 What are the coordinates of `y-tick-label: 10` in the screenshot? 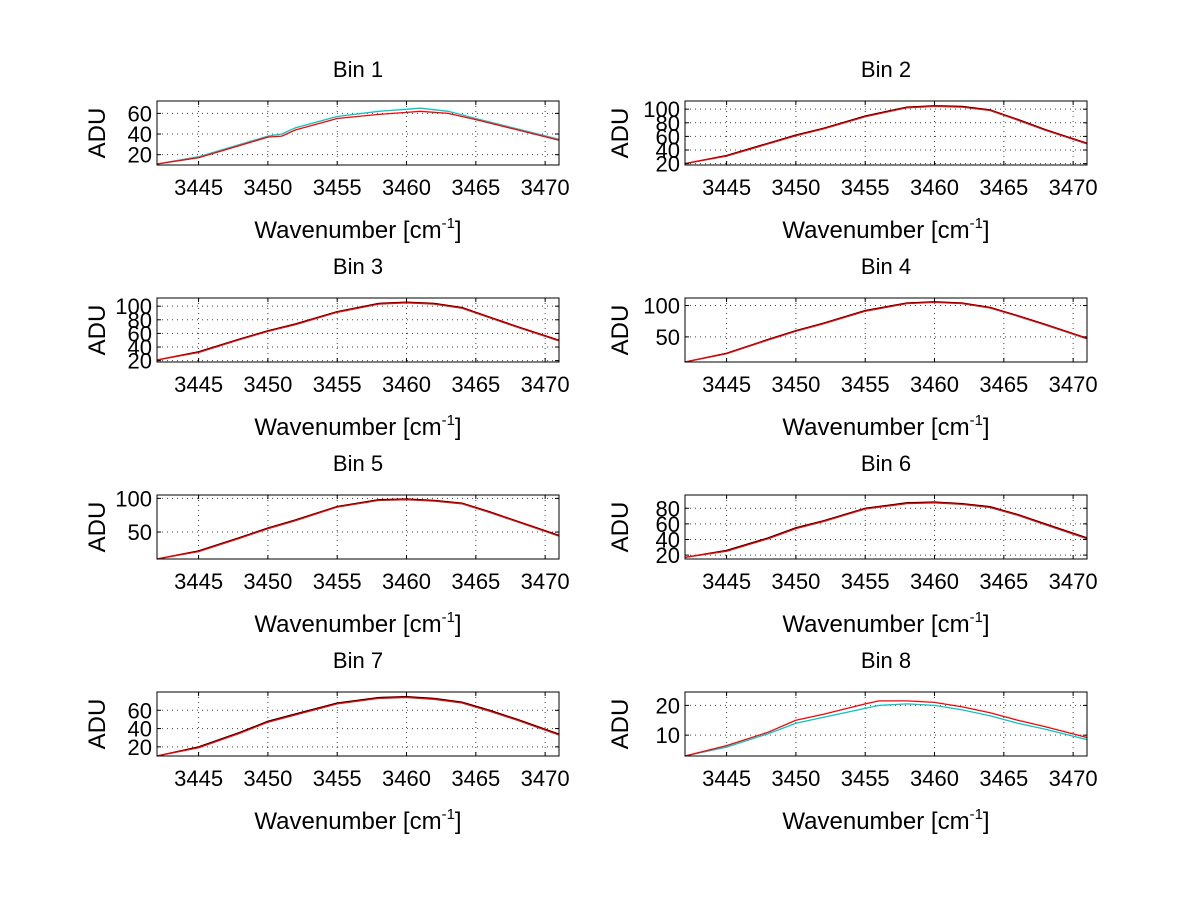 It's located at (668, 735).